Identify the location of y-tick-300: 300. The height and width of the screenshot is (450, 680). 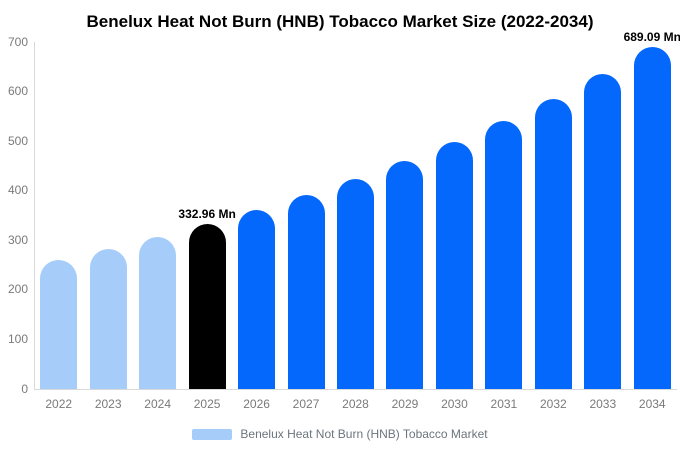
(17, 239).